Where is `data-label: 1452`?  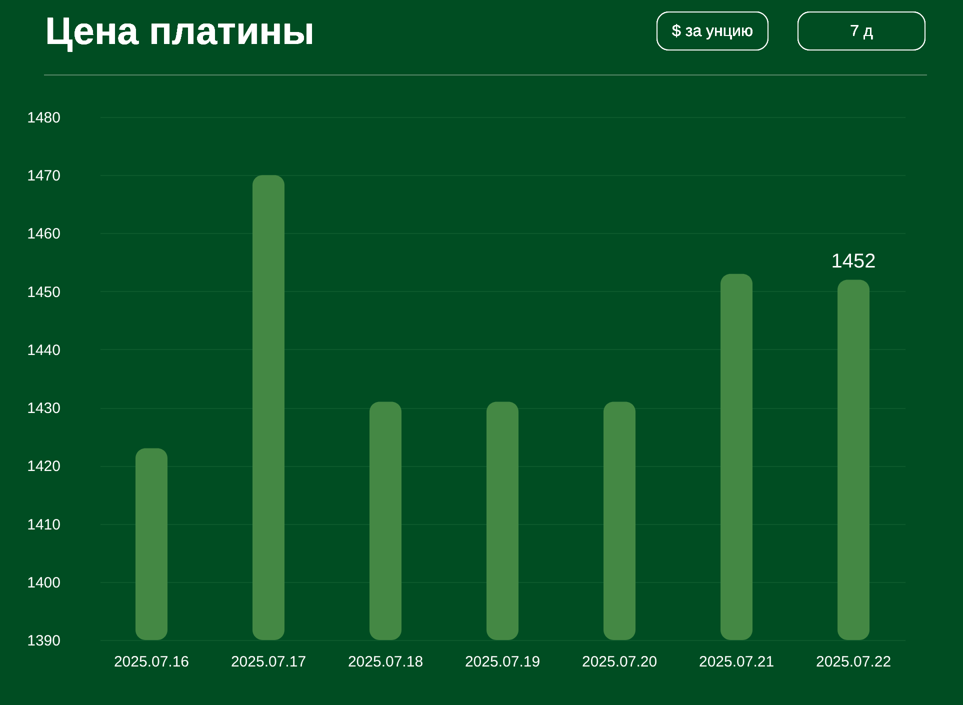 data-label: 1452 is located at coordinates (853, 261).